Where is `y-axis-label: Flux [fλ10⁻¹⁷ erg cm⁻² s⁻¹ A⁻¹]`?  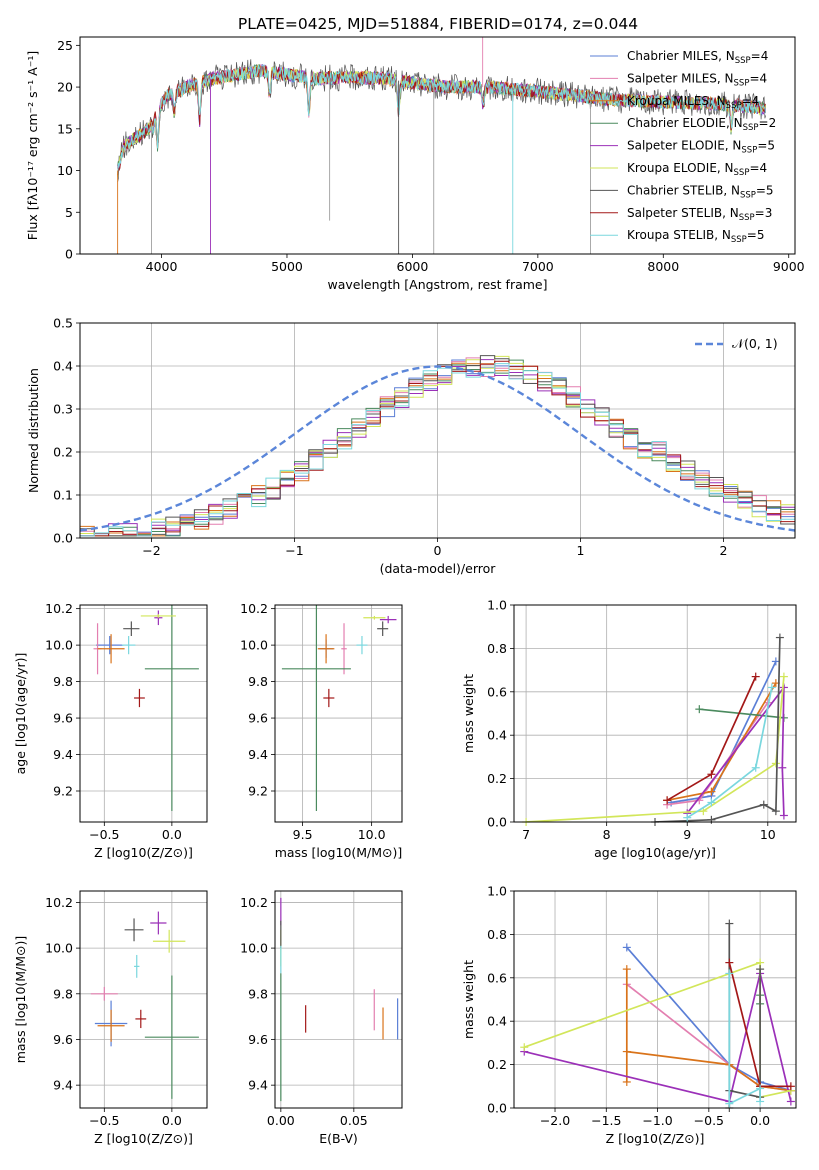
y-axis-label: Flux [fλ10⁻¹⁷ erg cm⁻² s⁻¹ A⁻¹] is located at coordinates (32, 145).